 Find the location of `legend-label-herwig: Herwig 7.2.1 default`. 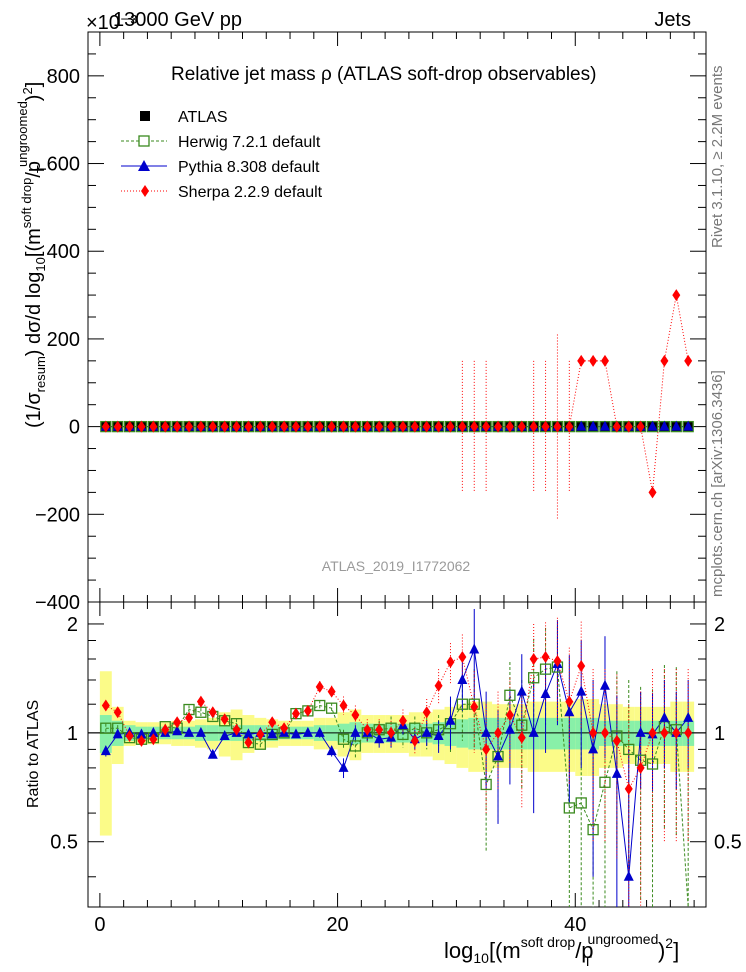

legend-label-herwig: Herwig 7.2.1 default is located at coordinates (249, 142).